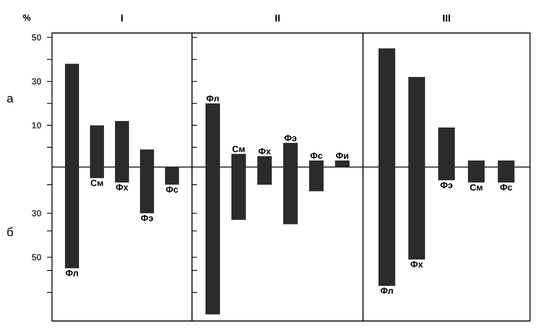 The height and width of the screenshot is (328, 543). Describe the element at coordinates (342, 155) in the screenshot. I see `category-label: Фи` at that location.